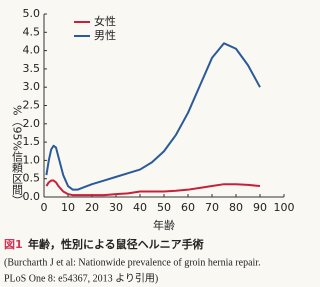  I want to click on y-tick-label: 3.5, so click(32, 68).